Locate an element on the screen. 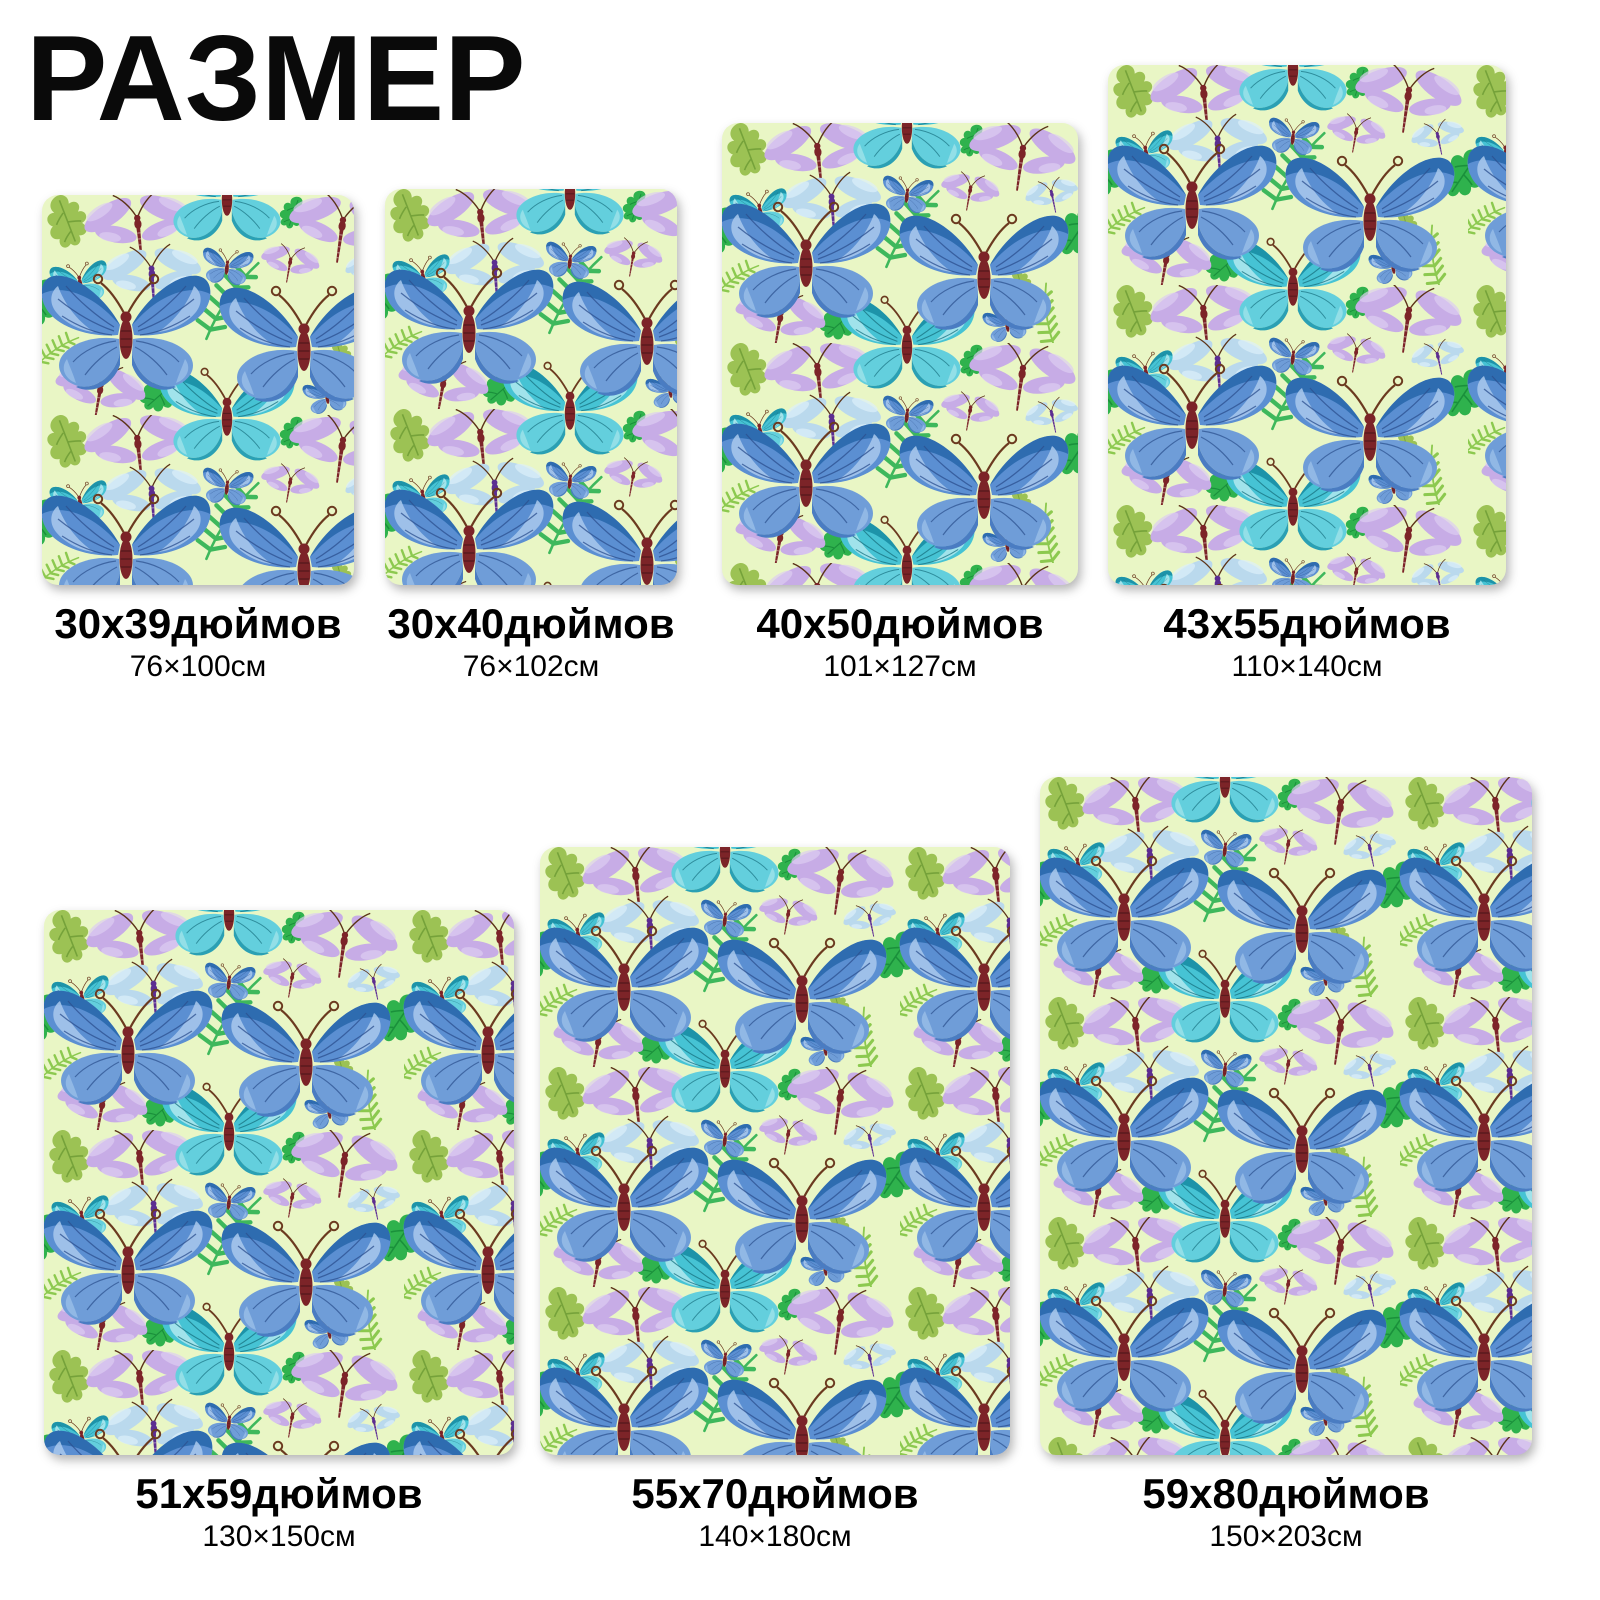 The height and width of the screenshot is (1600, 1600). size-label-cm: 76×100см is located at coordinates (198, 667).